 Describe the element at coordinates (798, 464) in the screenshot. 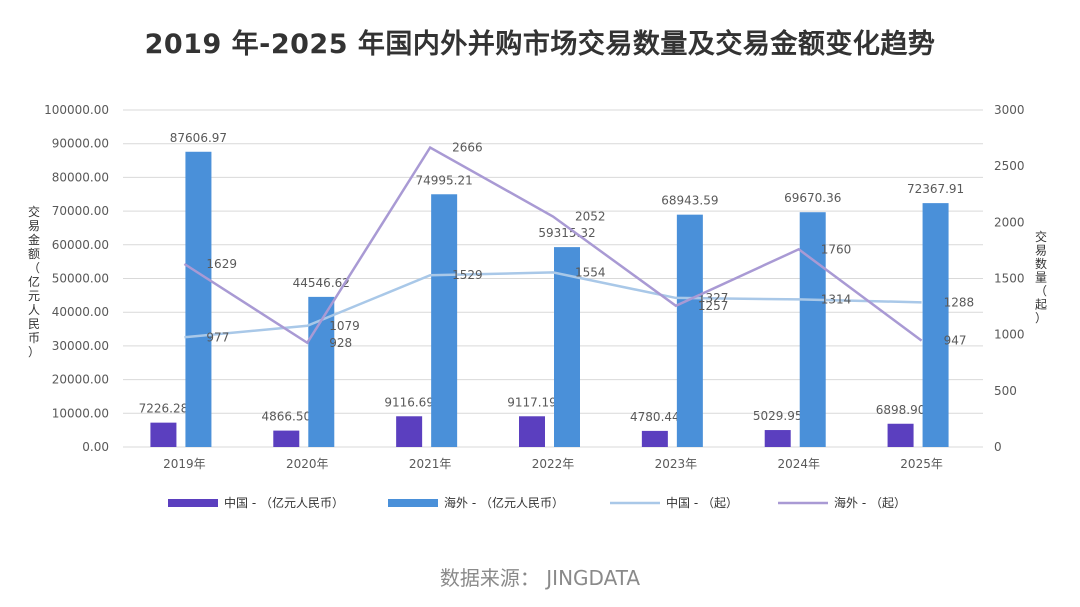

I see `x-tick-label: 2024年` at that location.